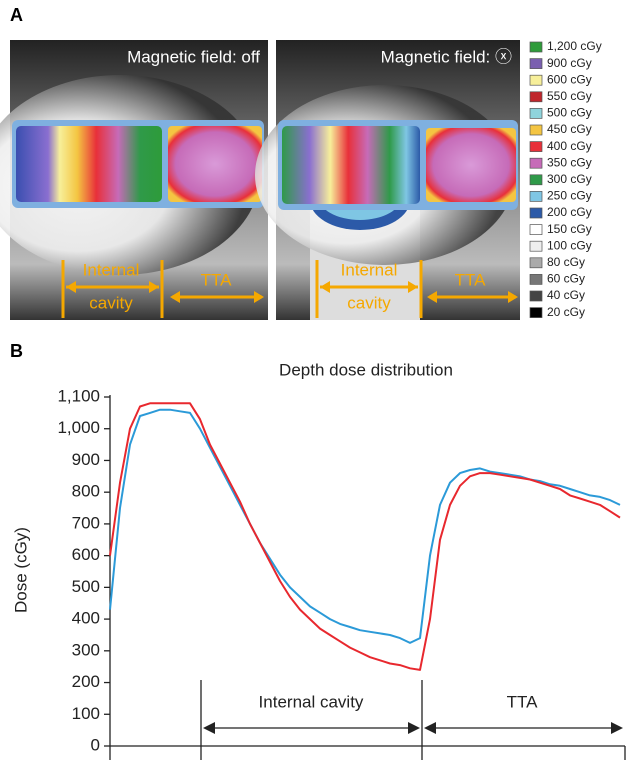 The image size is (633, 760). What do you see at coordinates (566, 279) in the screenshot?
I see `legend-label: 60 cGy` at bounding box center [566, 279].